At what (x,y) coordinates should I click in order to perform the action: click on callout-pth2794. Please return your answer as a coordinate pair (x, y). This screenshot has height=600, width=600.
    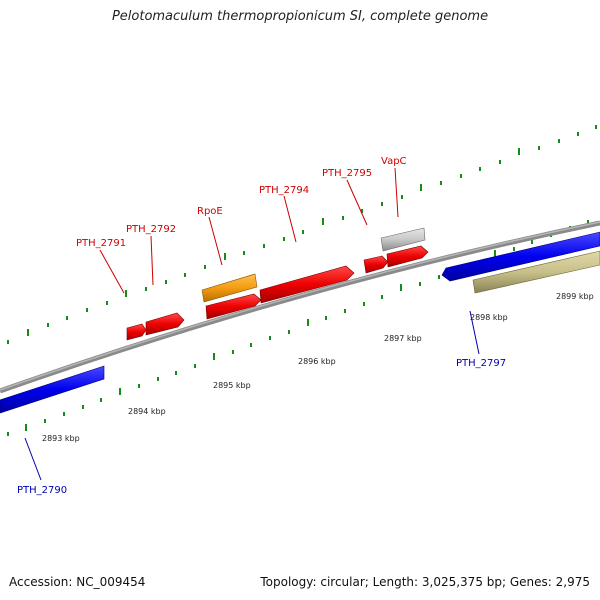
    Looking at the image, I should click on (290, 219).